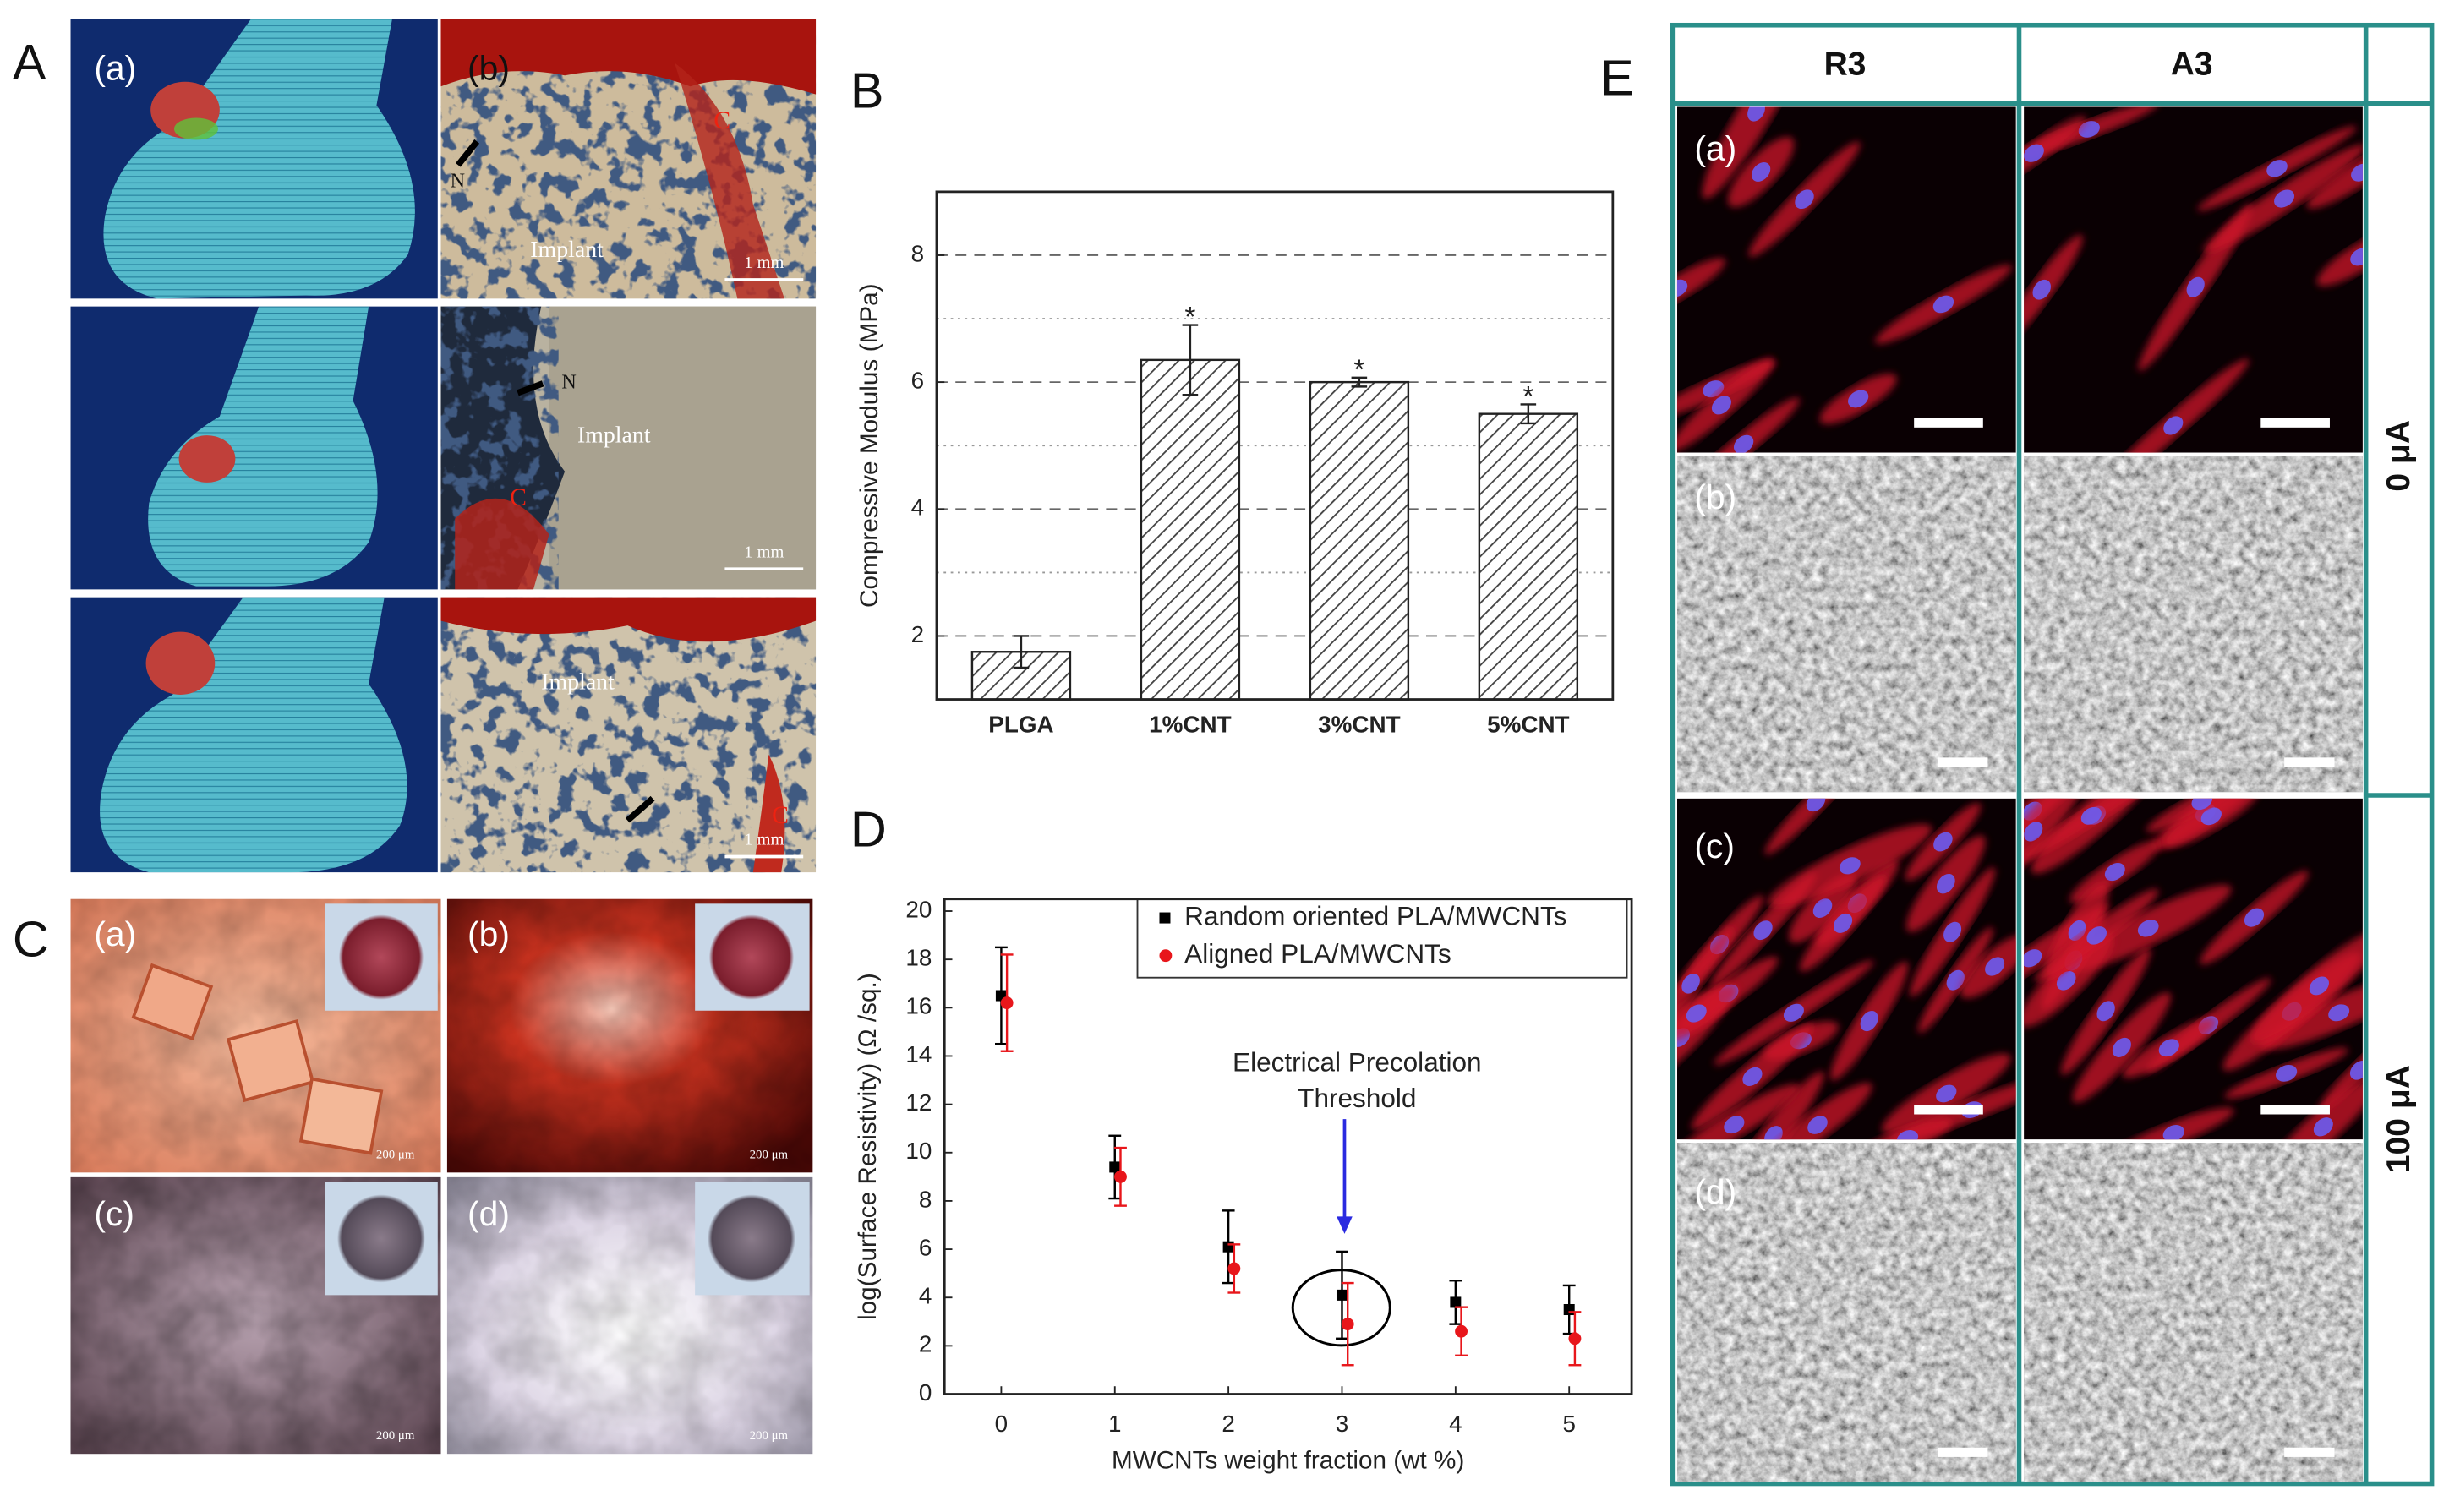  What do you see at coordinates (925, 1296) in the screenshot?
I see `y-tick-label: 4` at bounding box center [925, 1296].